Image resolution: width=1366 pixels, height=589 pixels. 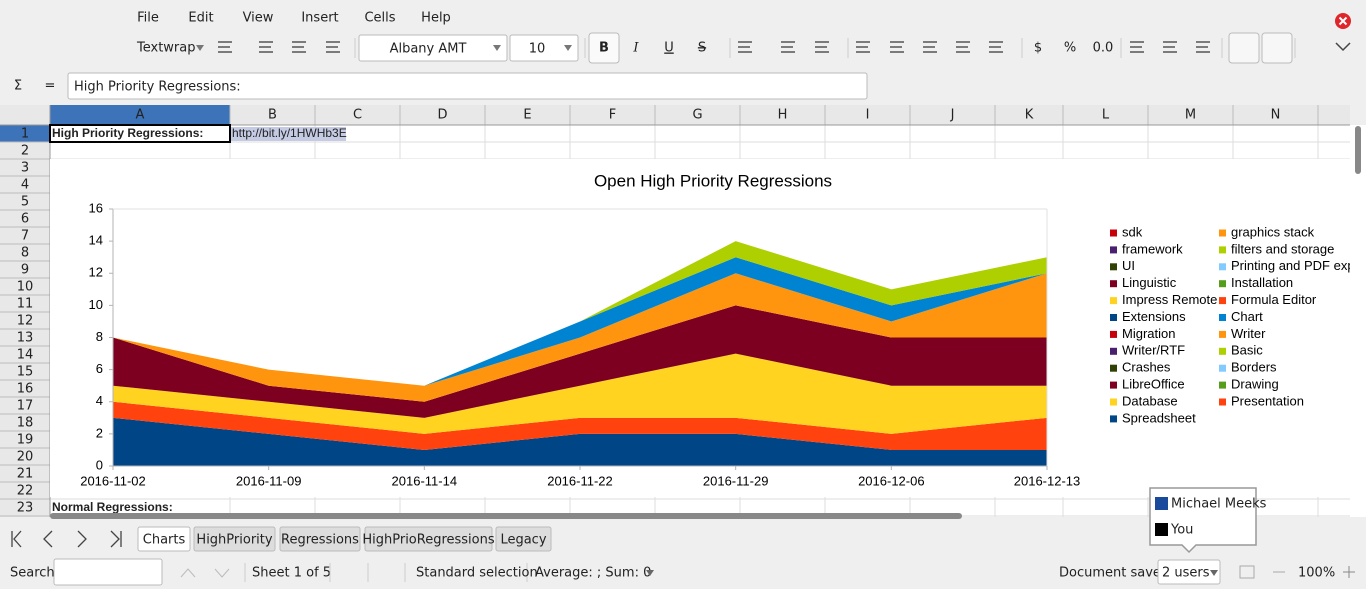 I want to click on column-header: M, so click(x=1190, y=115).